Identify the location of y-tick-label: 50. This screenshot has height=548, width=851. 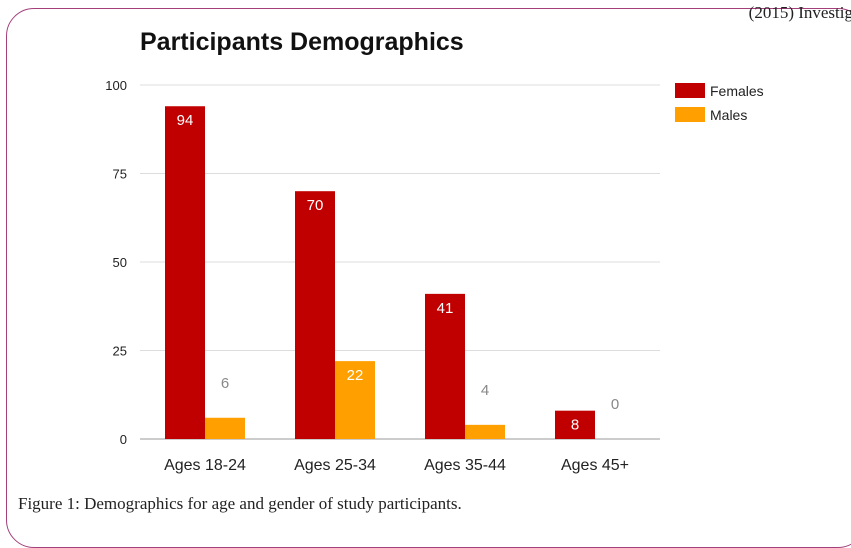
(120, 262).